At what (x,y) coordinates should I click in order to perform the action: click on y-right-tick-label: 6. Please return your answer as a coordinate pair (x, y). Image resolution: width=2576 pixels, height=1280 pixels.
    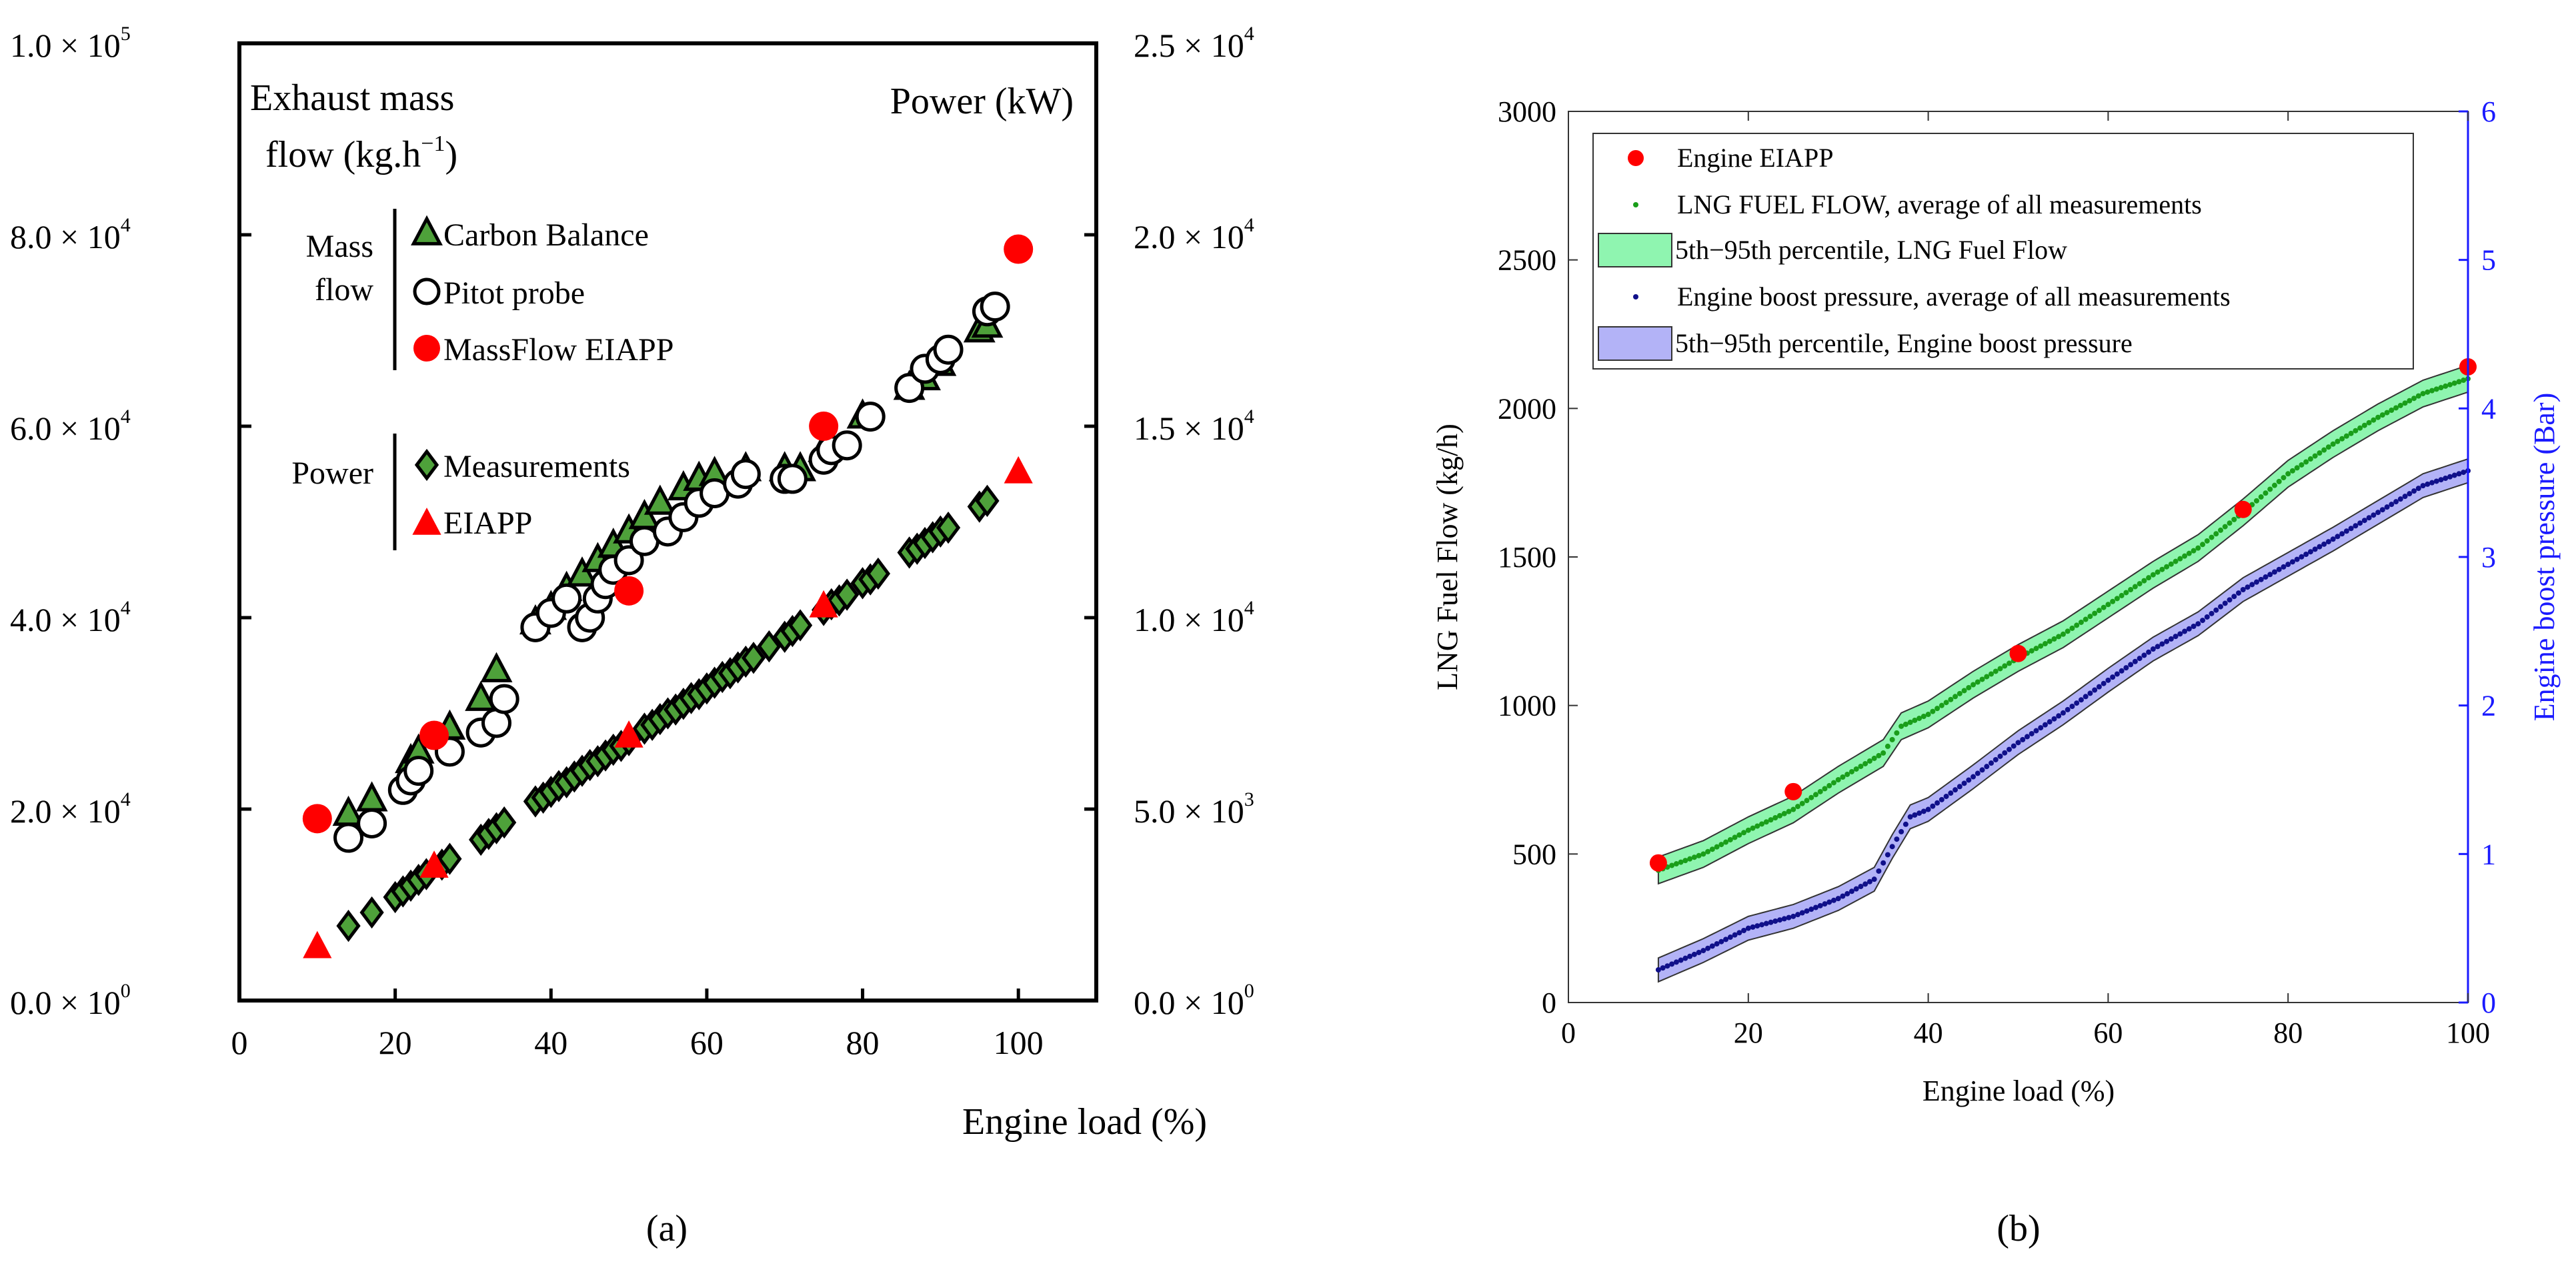
    Looking at the image, I should click on (2488, 112).